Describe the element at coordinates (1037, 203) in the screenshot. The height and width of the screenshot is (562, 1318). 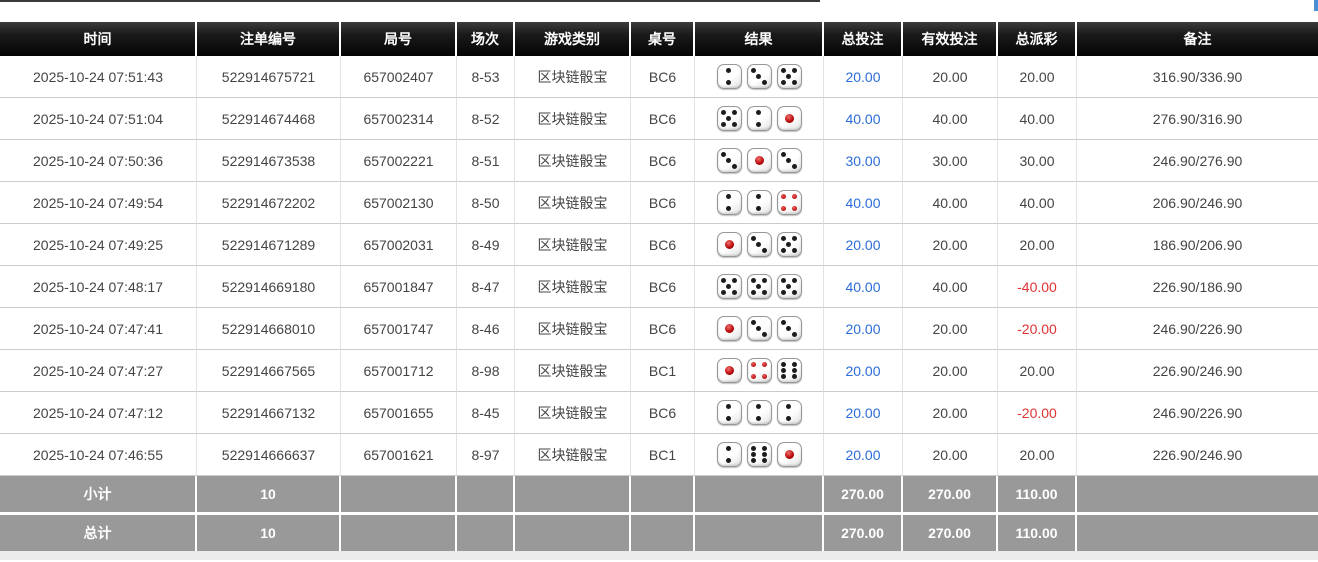
I see `payout-cell: 40.00` at that location.